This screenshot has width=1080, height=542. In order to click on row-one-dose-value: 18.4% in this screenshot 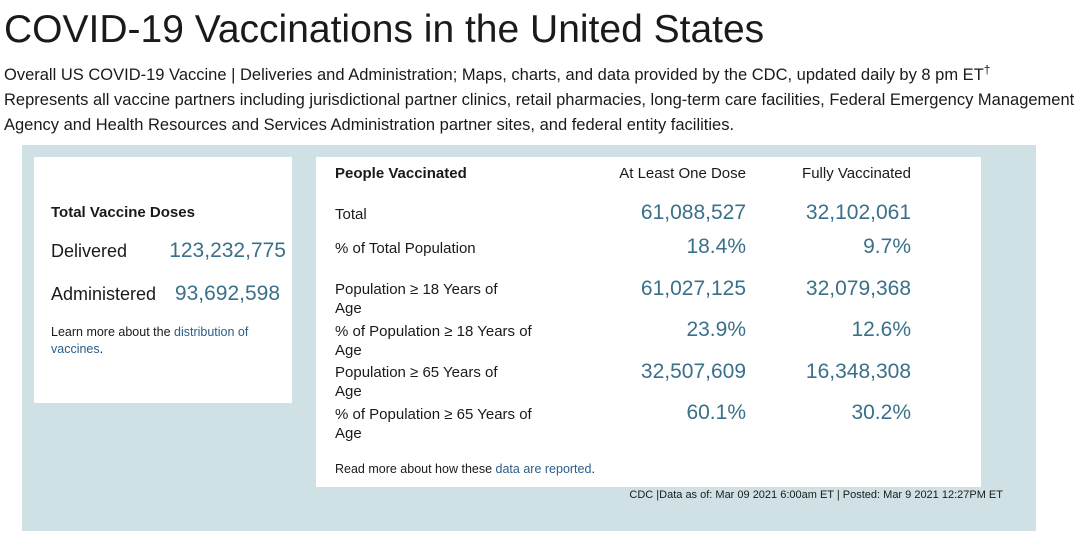, I will do `click(716, 246)`.